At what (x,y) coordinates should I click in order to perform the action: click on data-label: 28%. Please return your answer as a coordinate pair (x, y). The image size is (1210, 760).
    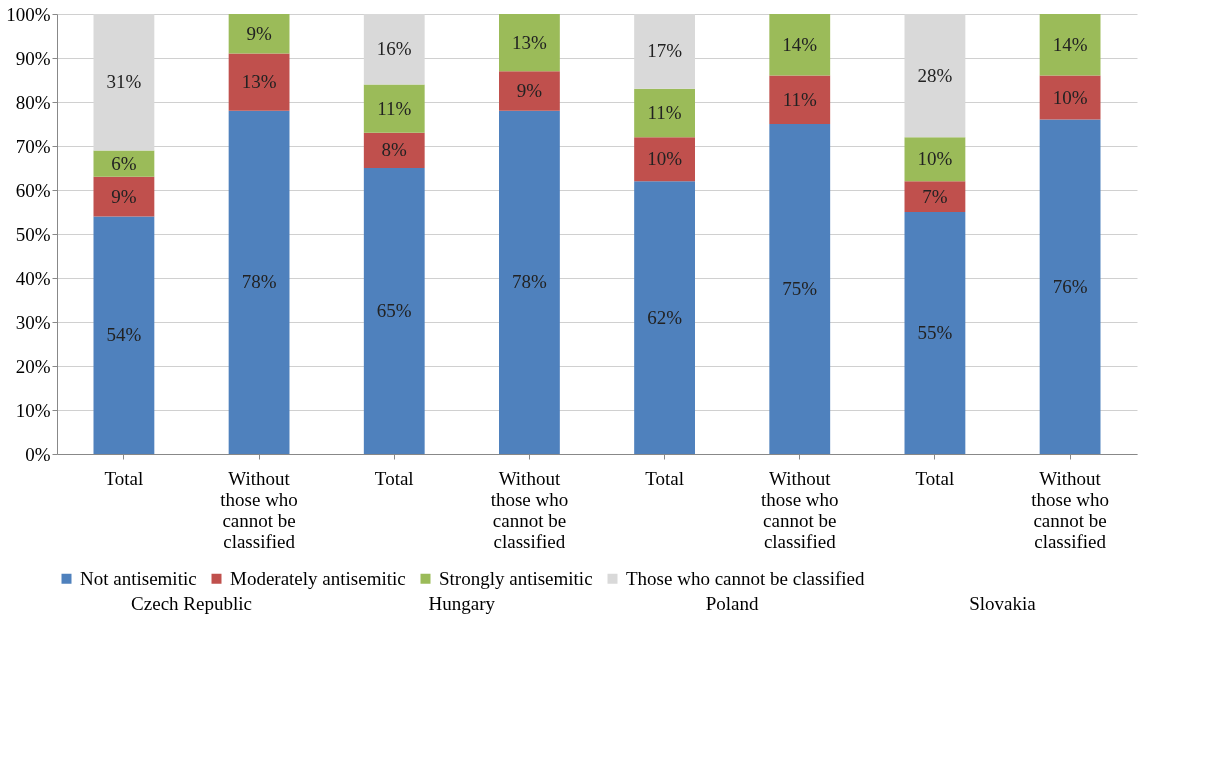
    Looking at the image, I should click on (935, 75).